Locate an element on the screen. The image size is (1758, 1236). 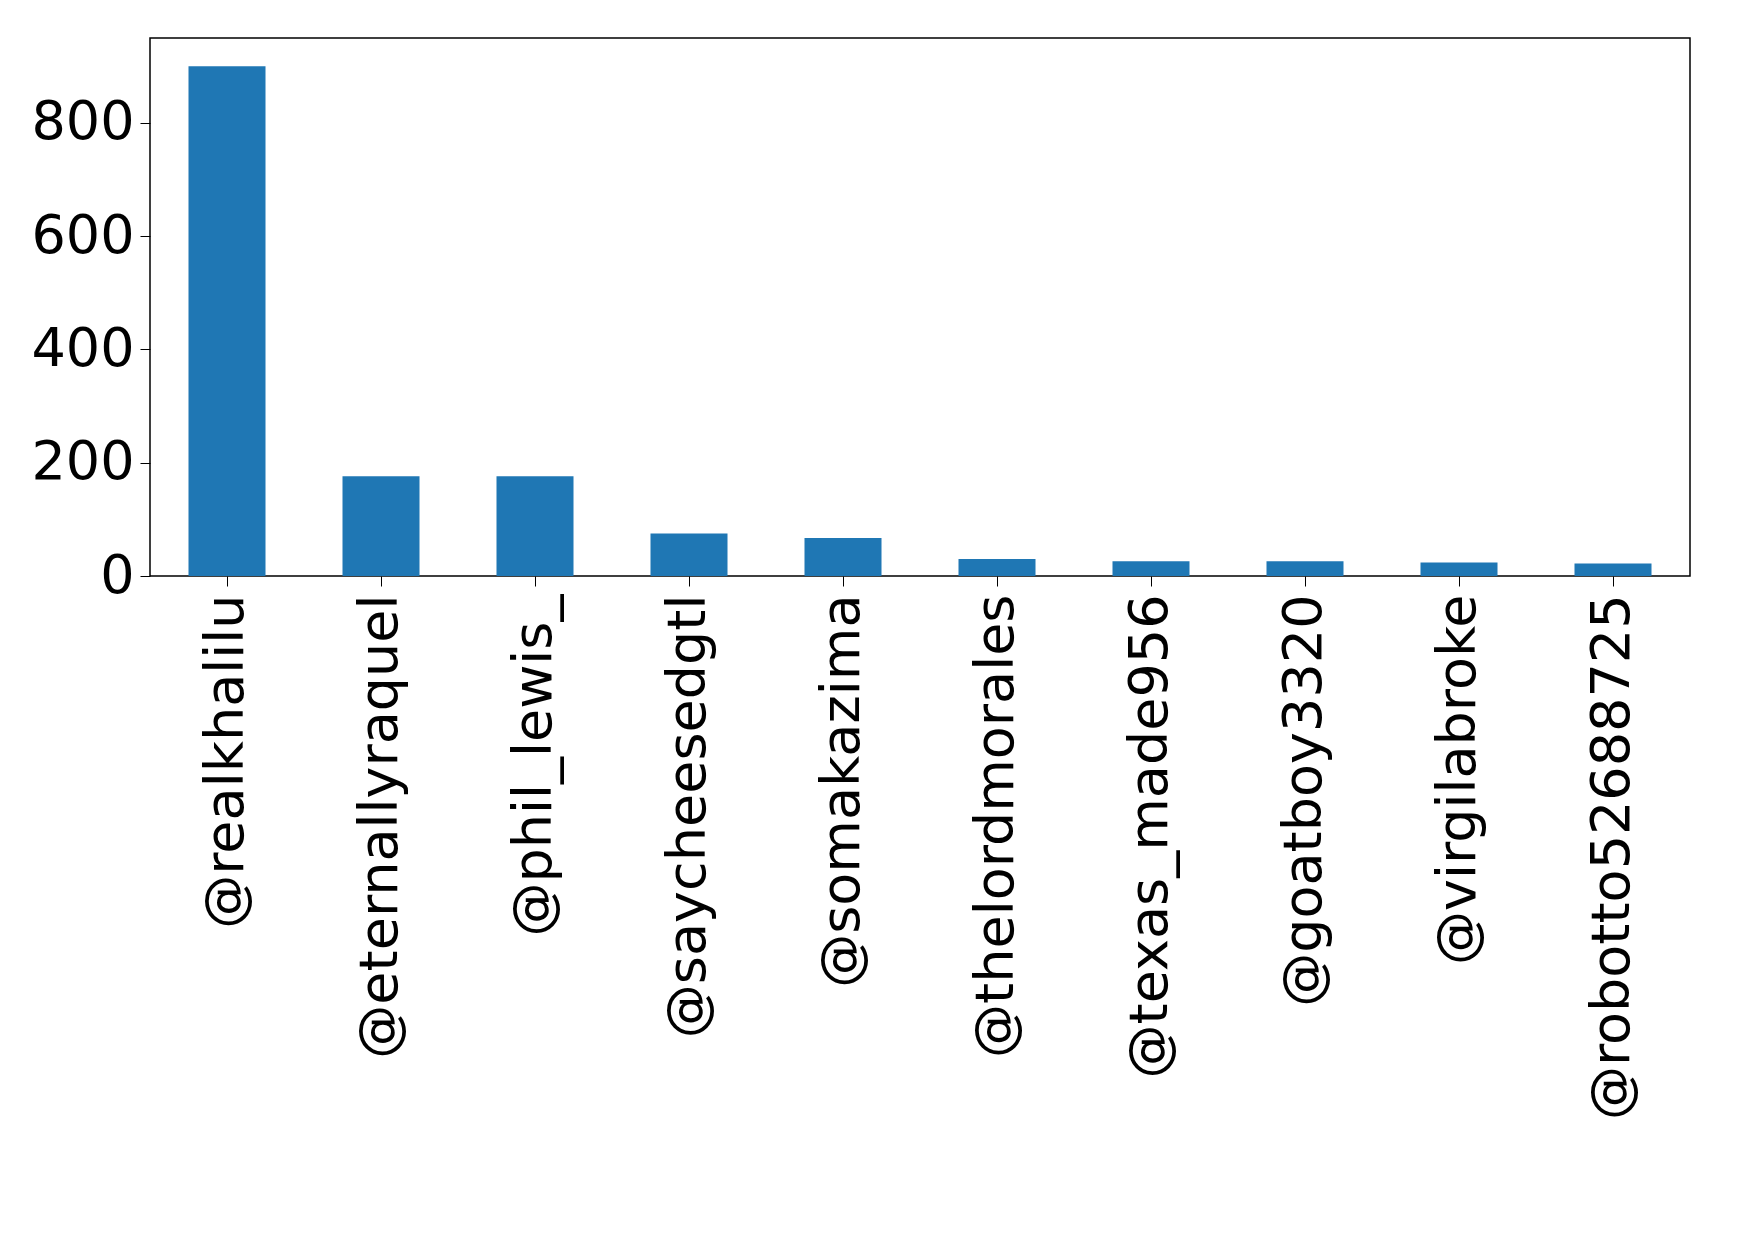
x-tick-label: @somakazima is located at coordinates (840, 791).